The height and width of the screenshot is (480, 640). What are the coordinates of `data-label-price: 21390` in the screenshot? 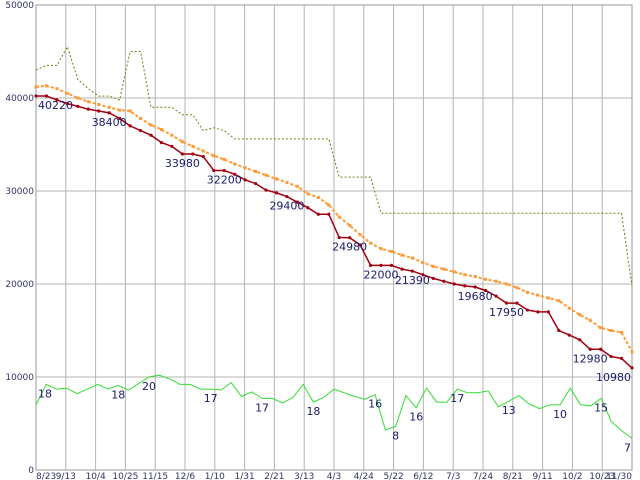 It's located at (412, 280).